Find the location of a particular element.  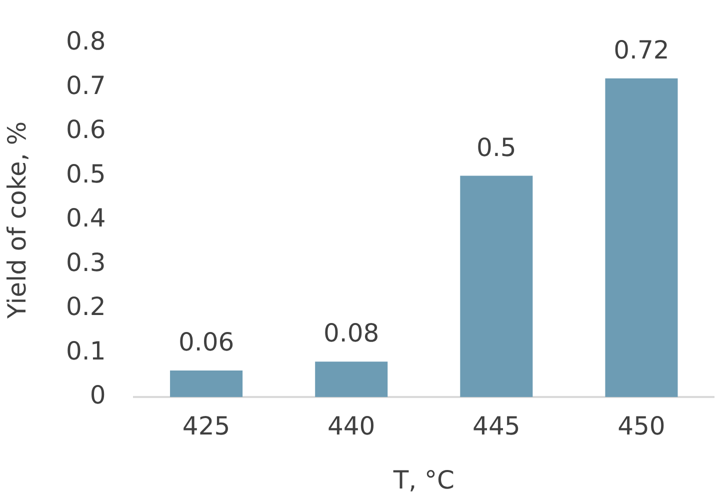

x-tick-label: 450 is located at coordinates (642, 426).